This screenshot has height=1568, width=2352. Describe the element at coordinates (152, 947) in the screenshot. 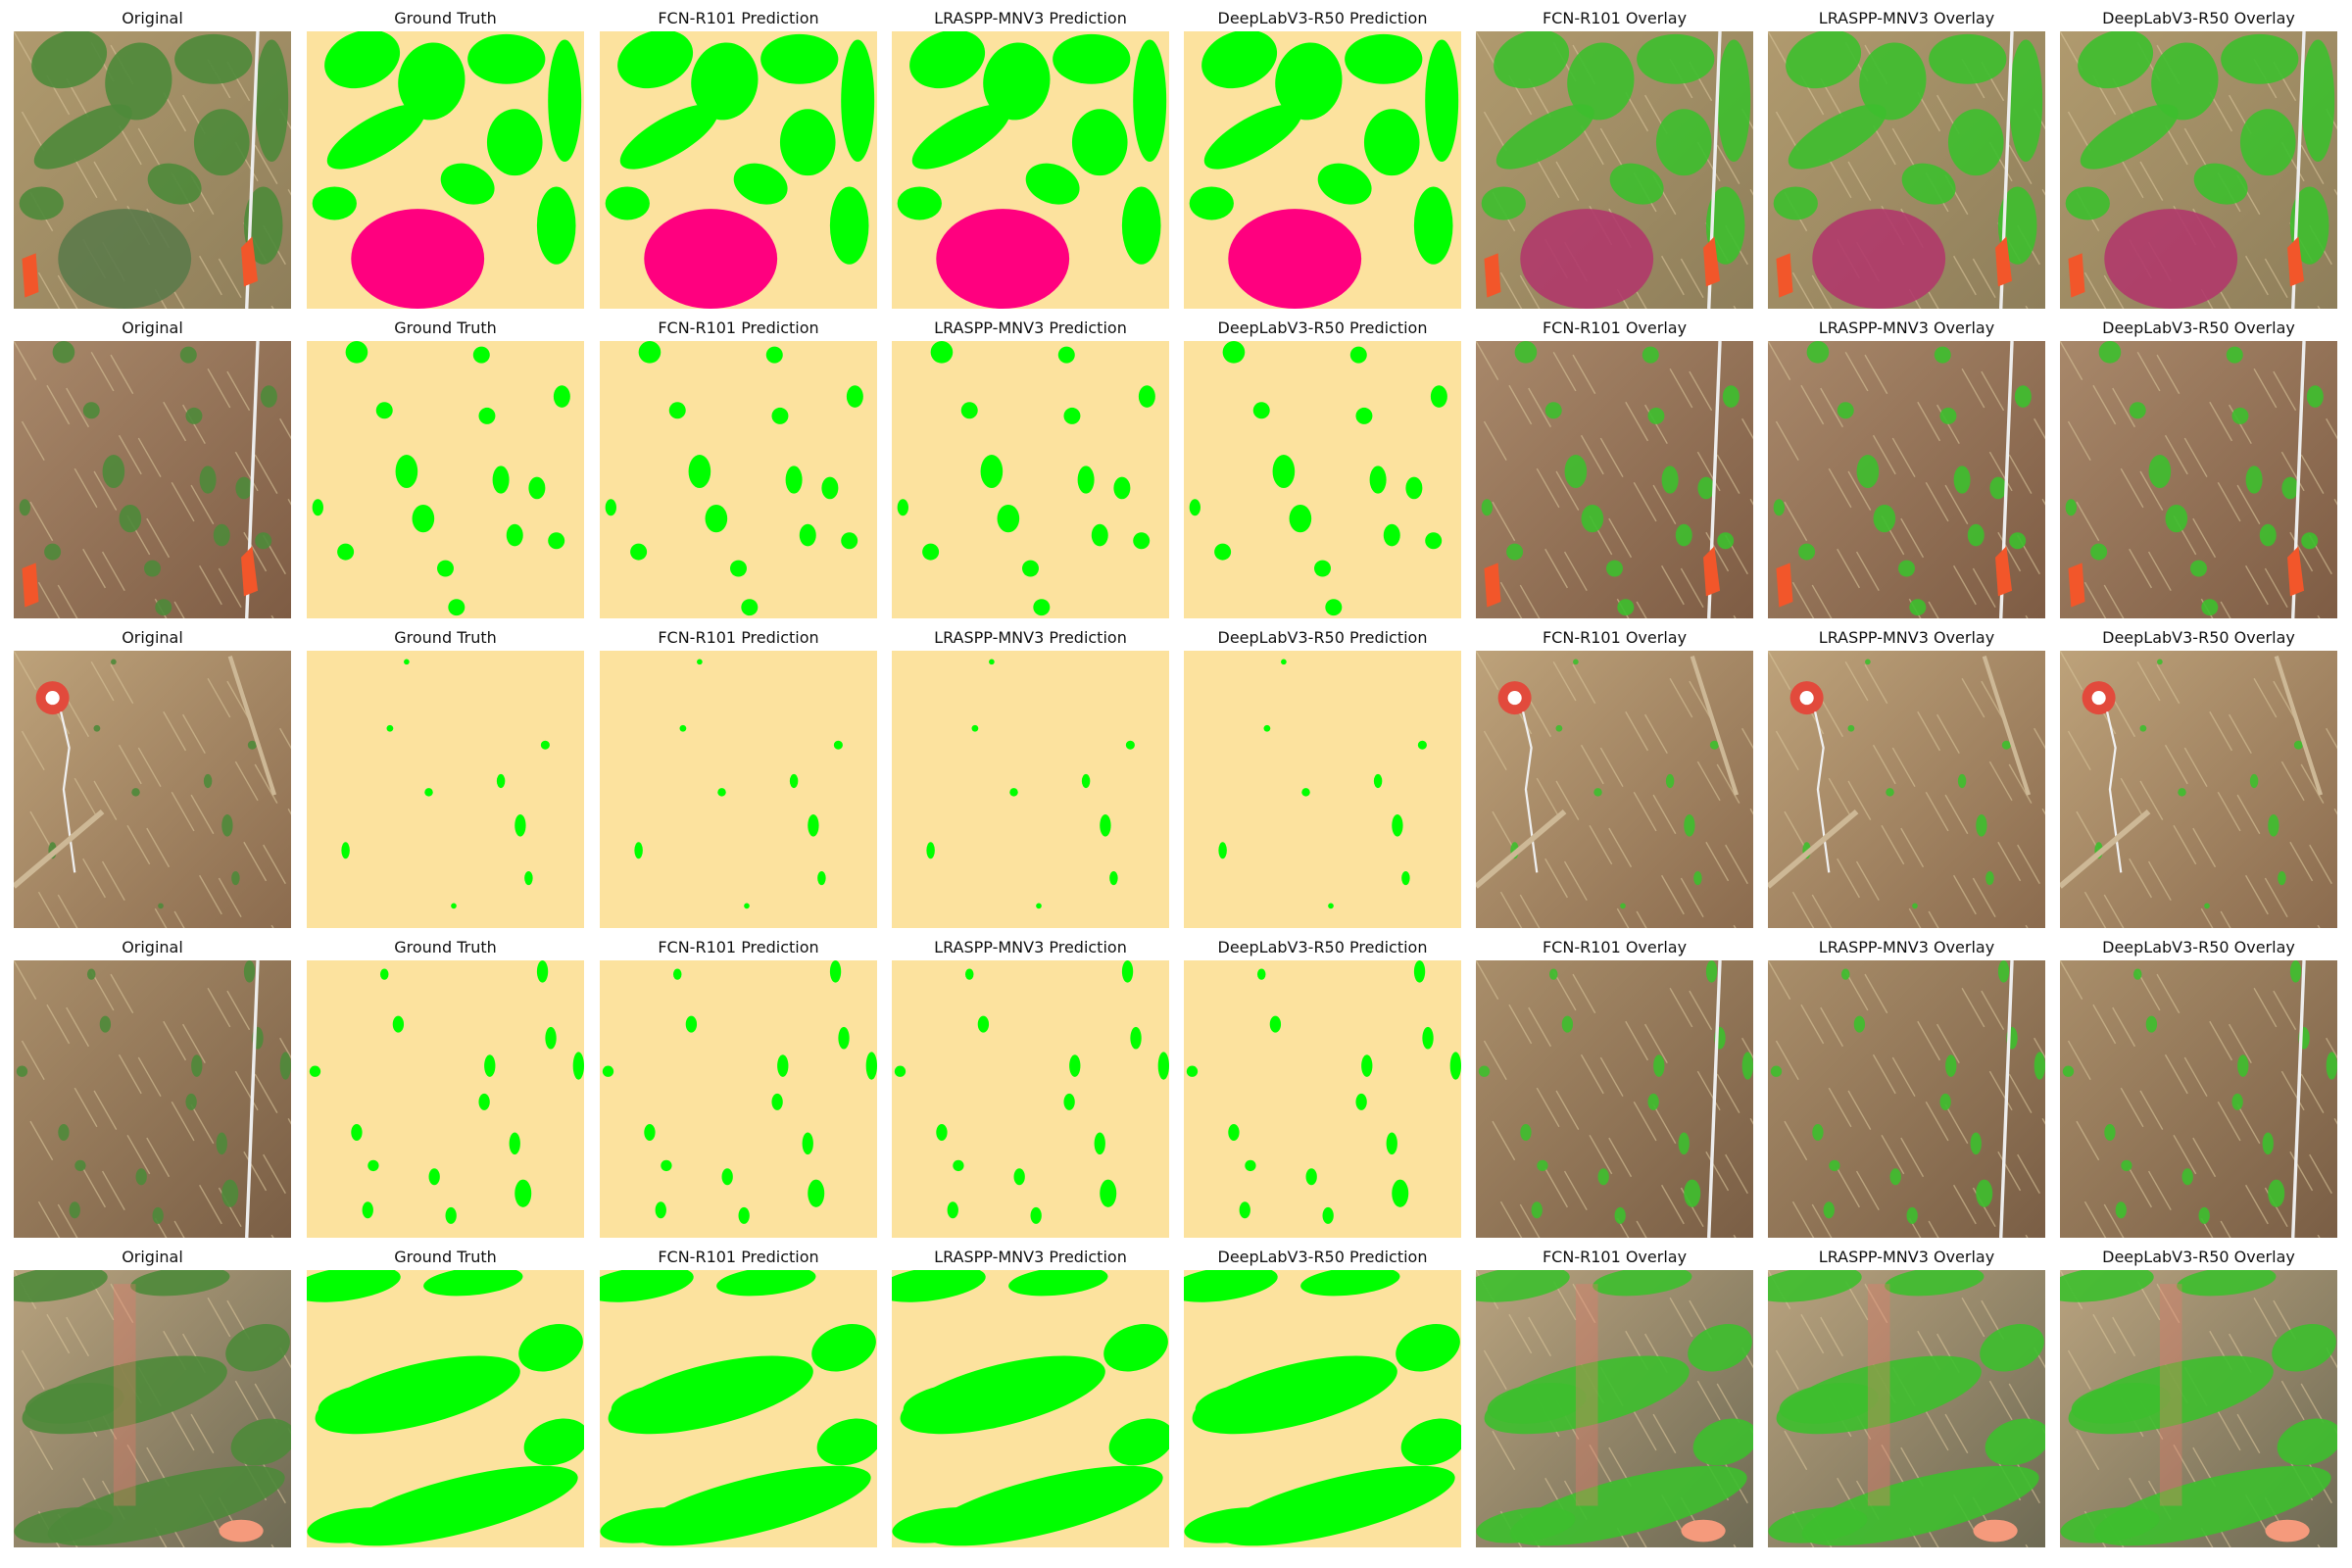

I see `panel-title: Original` at that location.